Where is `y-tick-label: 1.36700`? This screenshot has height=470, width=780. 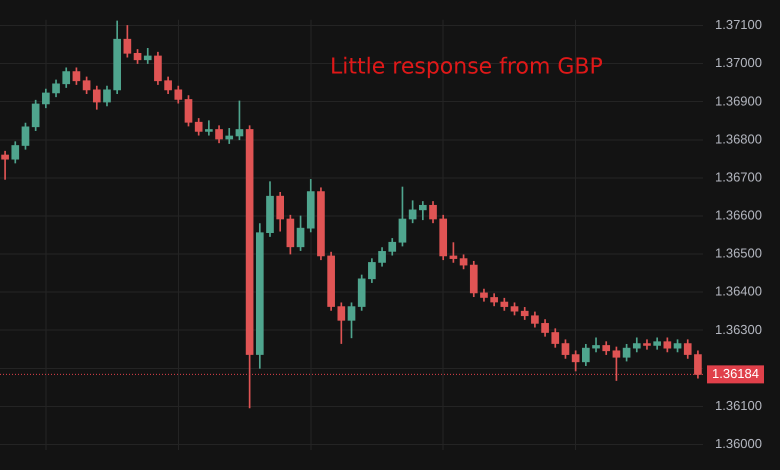
y-tick-label: 1.36700 is located at coordinates (738, 176).